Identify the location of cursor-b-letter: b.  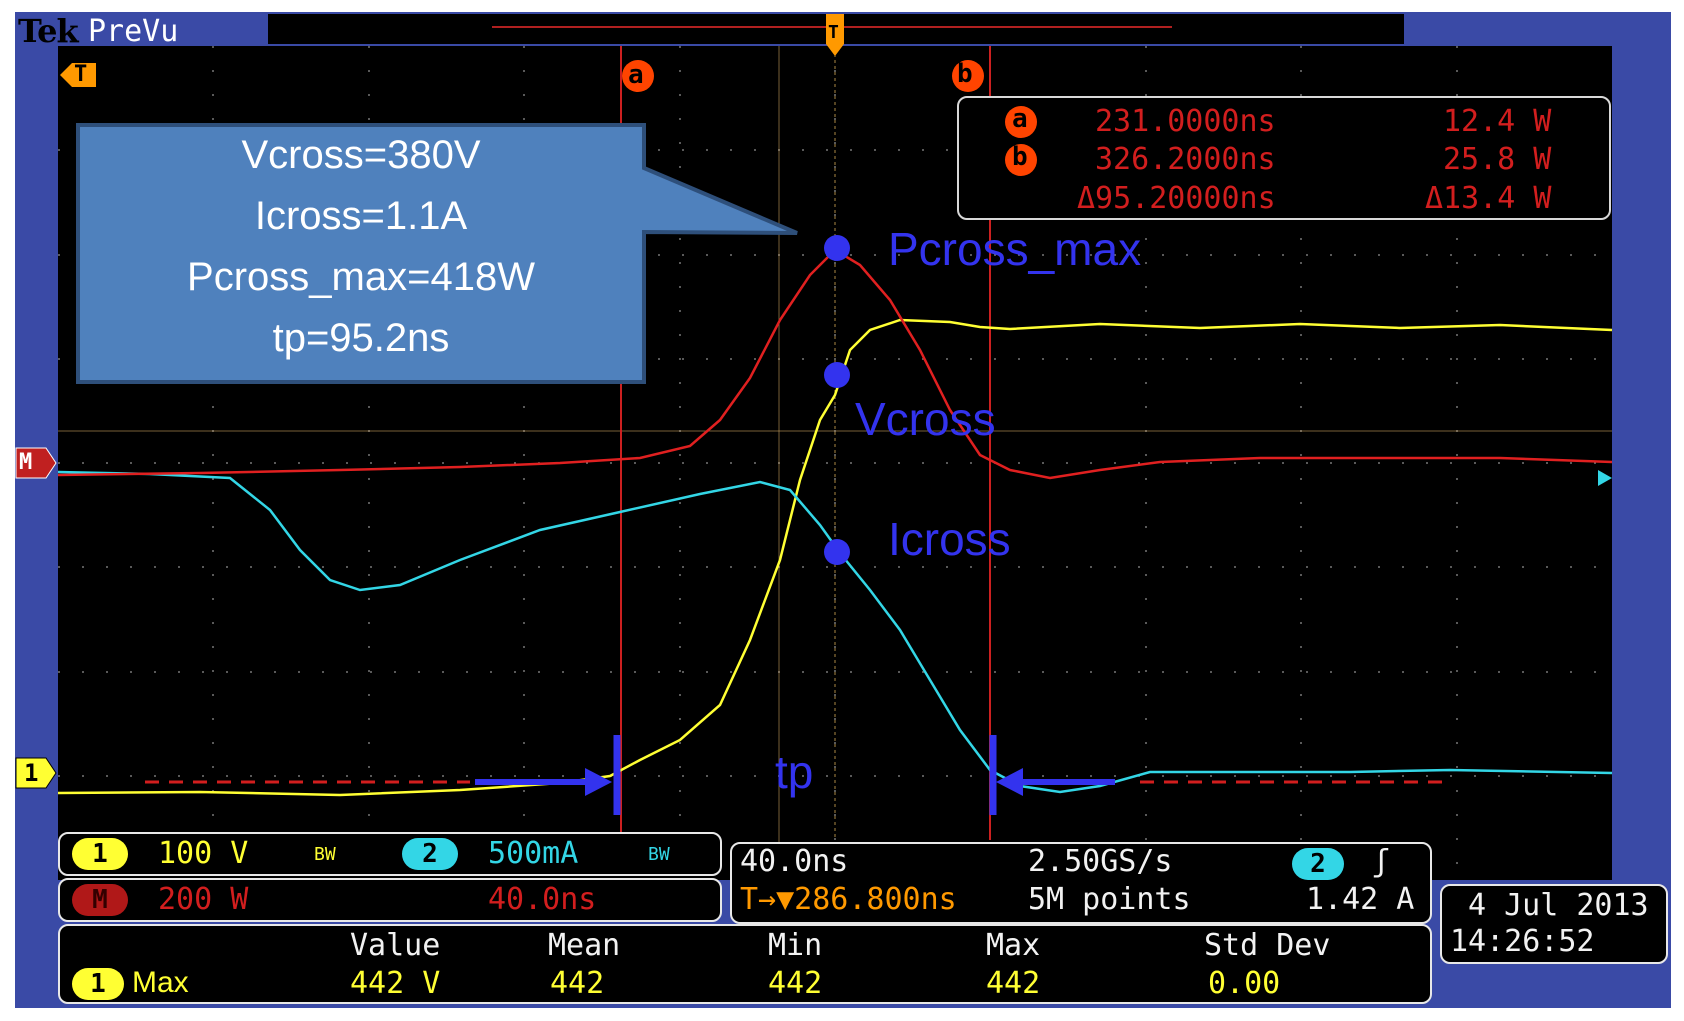
(965, 74).